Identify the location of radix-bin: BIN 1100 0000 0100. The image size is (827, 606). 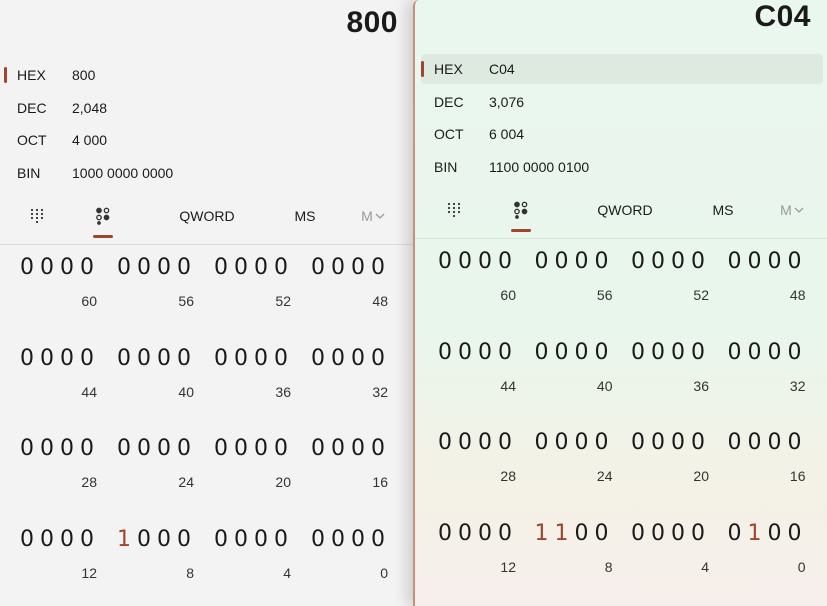
(622, 167).